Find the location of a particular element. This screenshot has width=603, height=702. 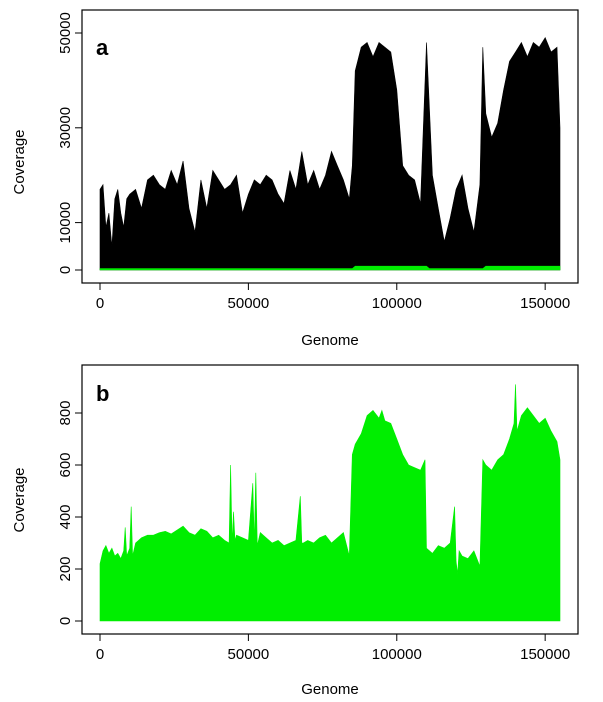

x-tick-label-a-2: 100000 is located at coordinates (397, 303).